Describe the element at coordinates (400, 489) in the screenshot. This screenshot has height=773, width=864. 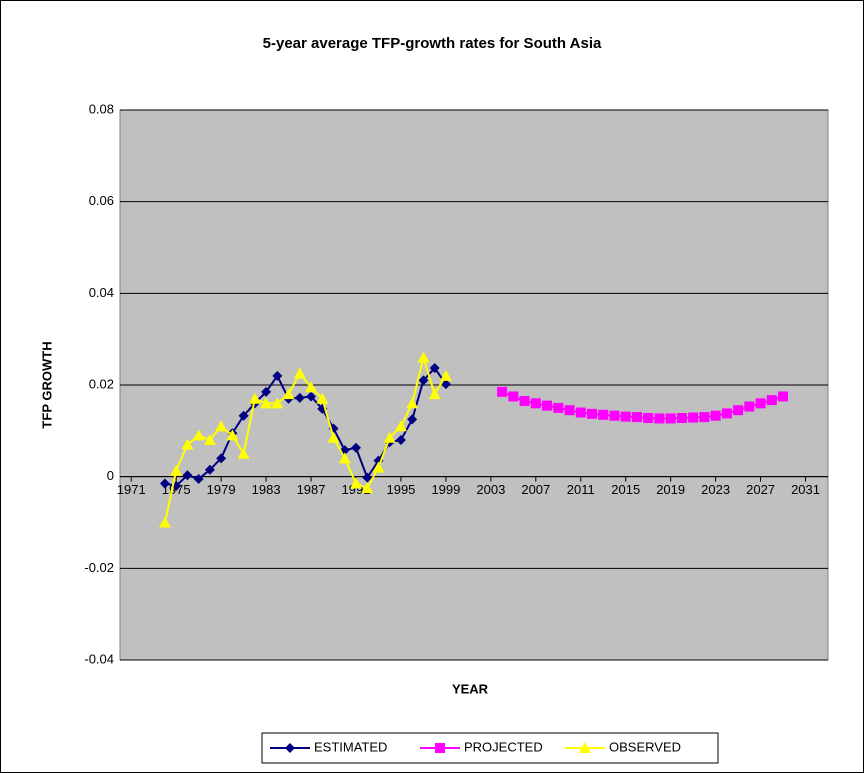
I see `x-tick-label: 1995` at that location.